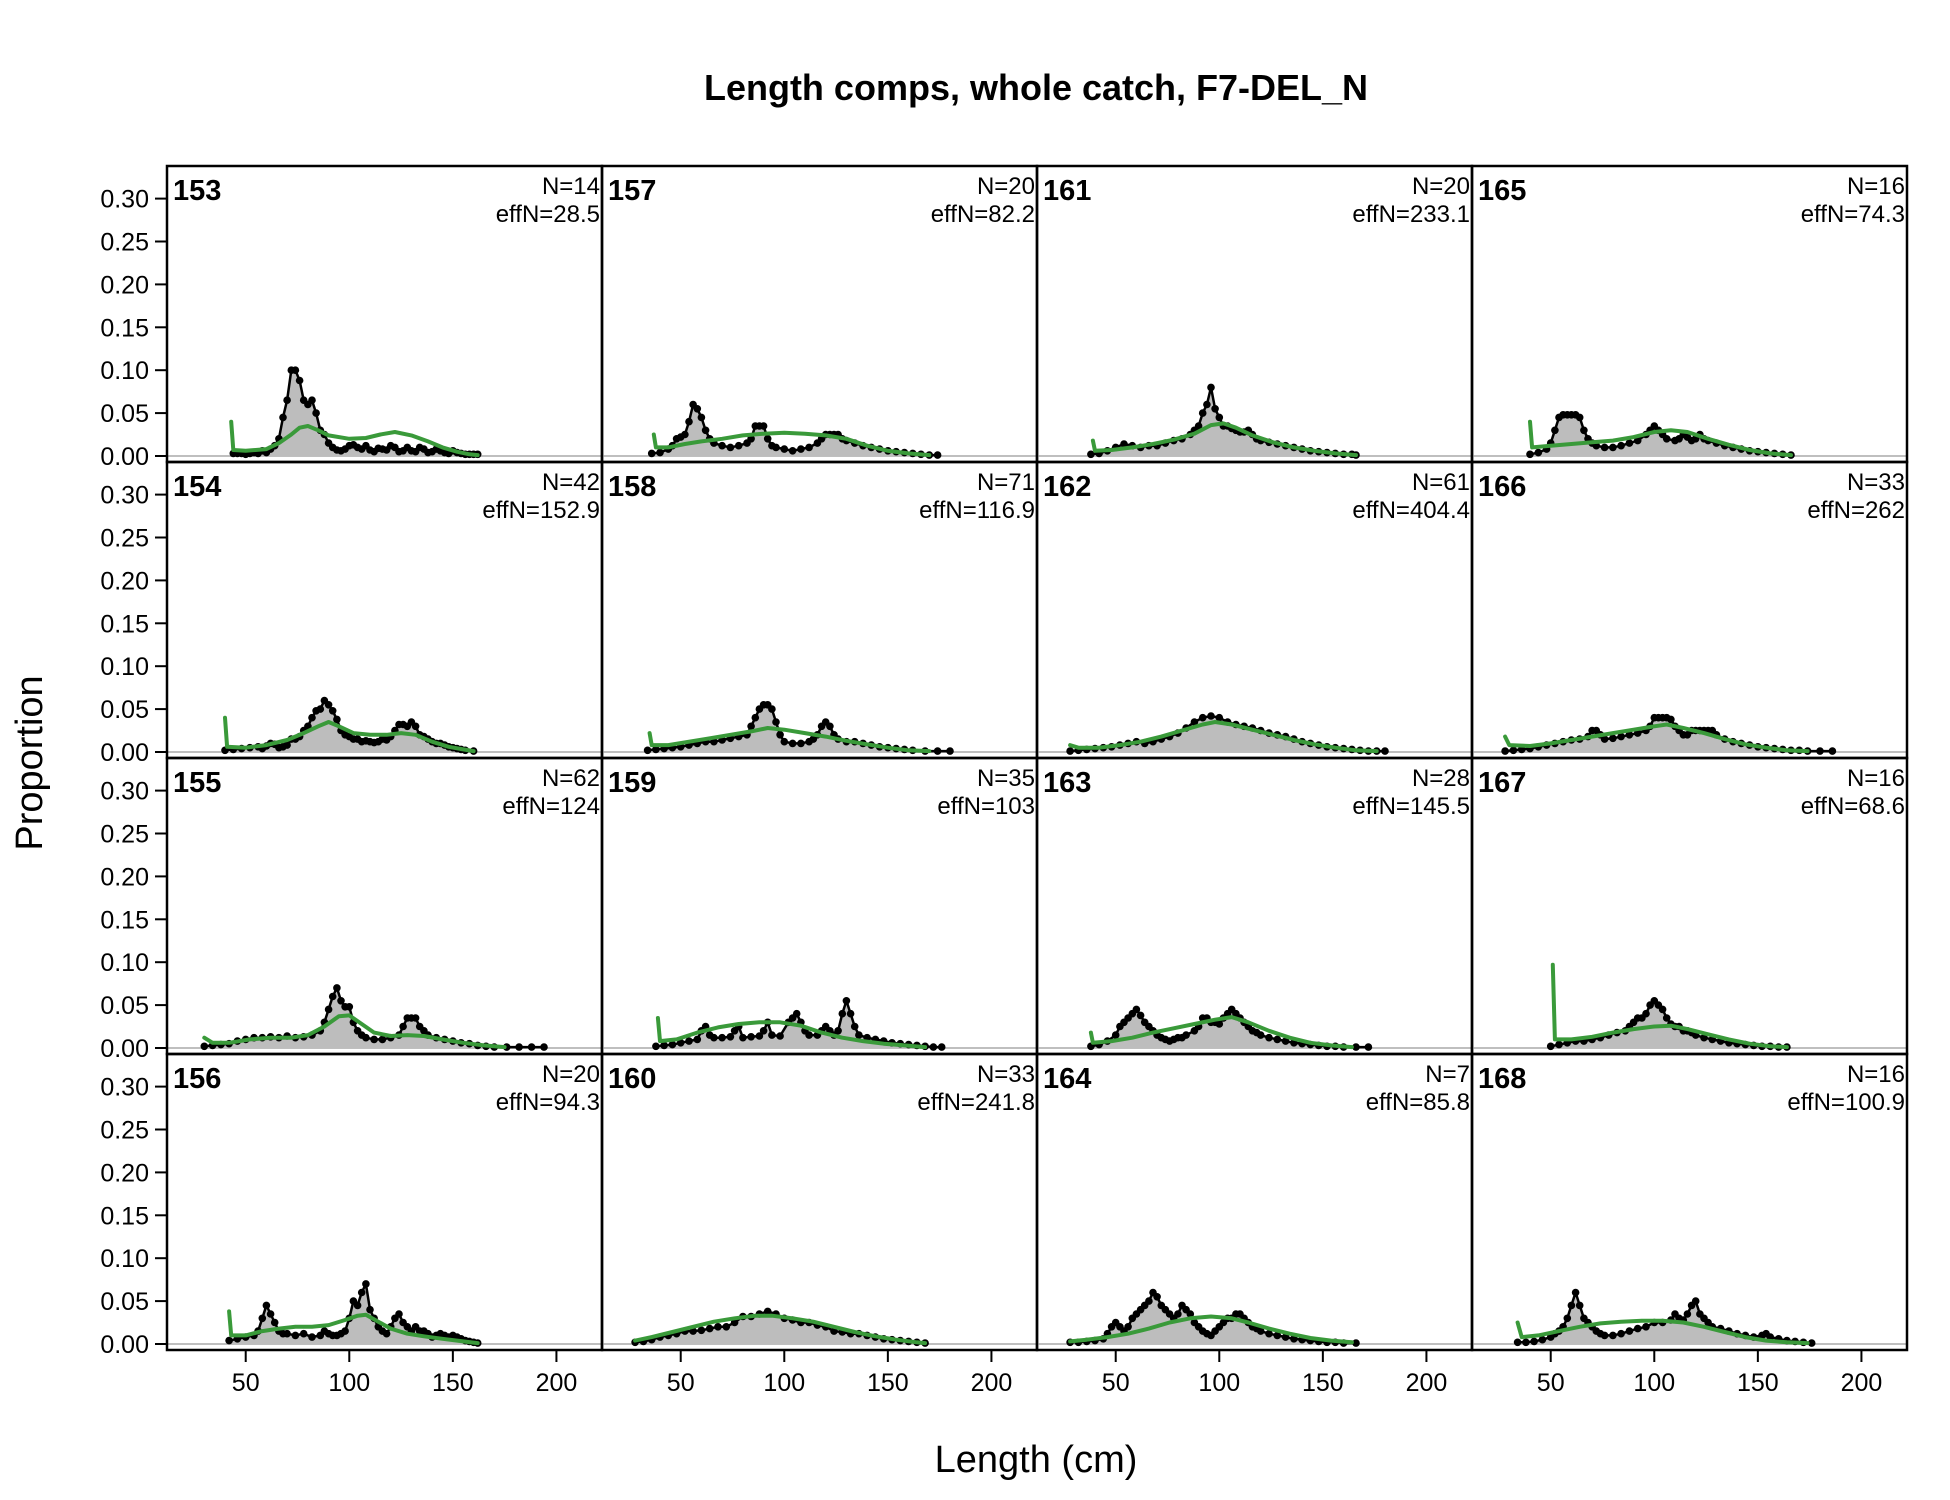 The height and width of the screenshot is (1500, 1950). What do you see at coordinates (124, 328) in the screenshot?
I see `y-tick-label: 0.15` at bounding box center [124, 328].